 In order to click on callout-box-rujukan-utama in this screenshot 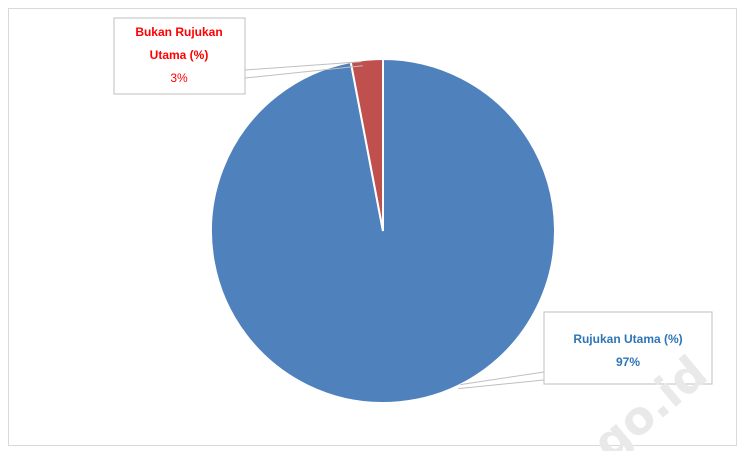, I will do `click(628, 348)`.